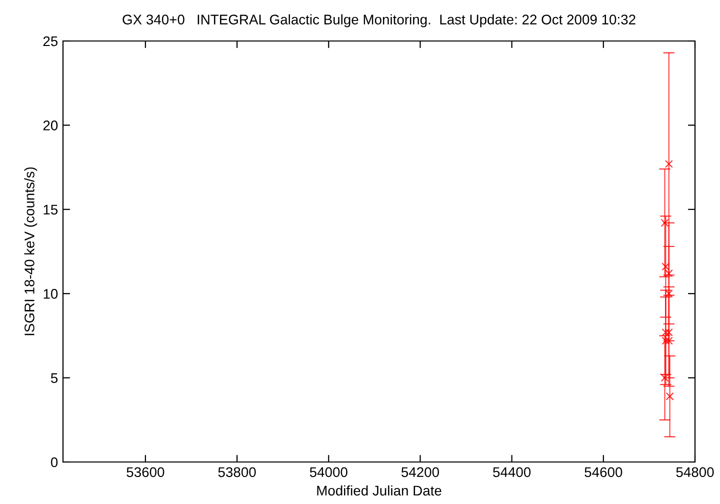 Image resolution: width=720 pixels, height=504 pixels. I want to click on y-tick-label: 10, so click(51, 293).